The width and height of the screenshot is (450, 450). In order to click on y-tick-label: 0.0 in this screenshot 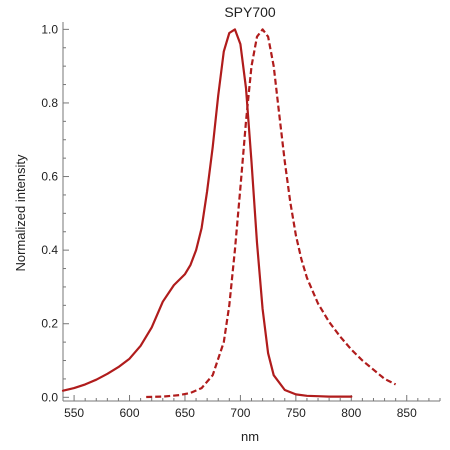, I will do `click(49, 397)`.